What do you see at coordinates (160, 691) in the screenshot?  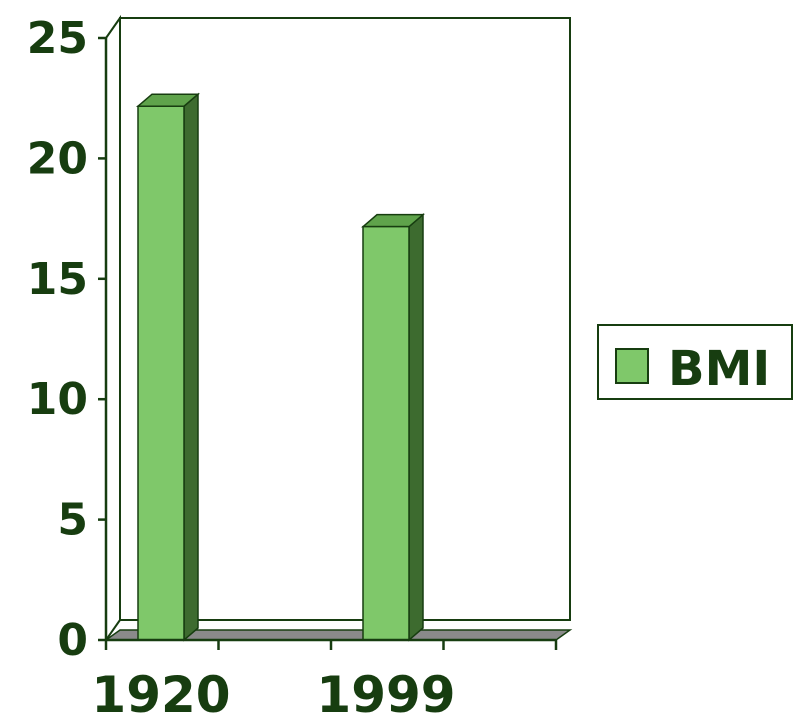 I see `x-tick-label: 1920` at bounding box center [160, 691].